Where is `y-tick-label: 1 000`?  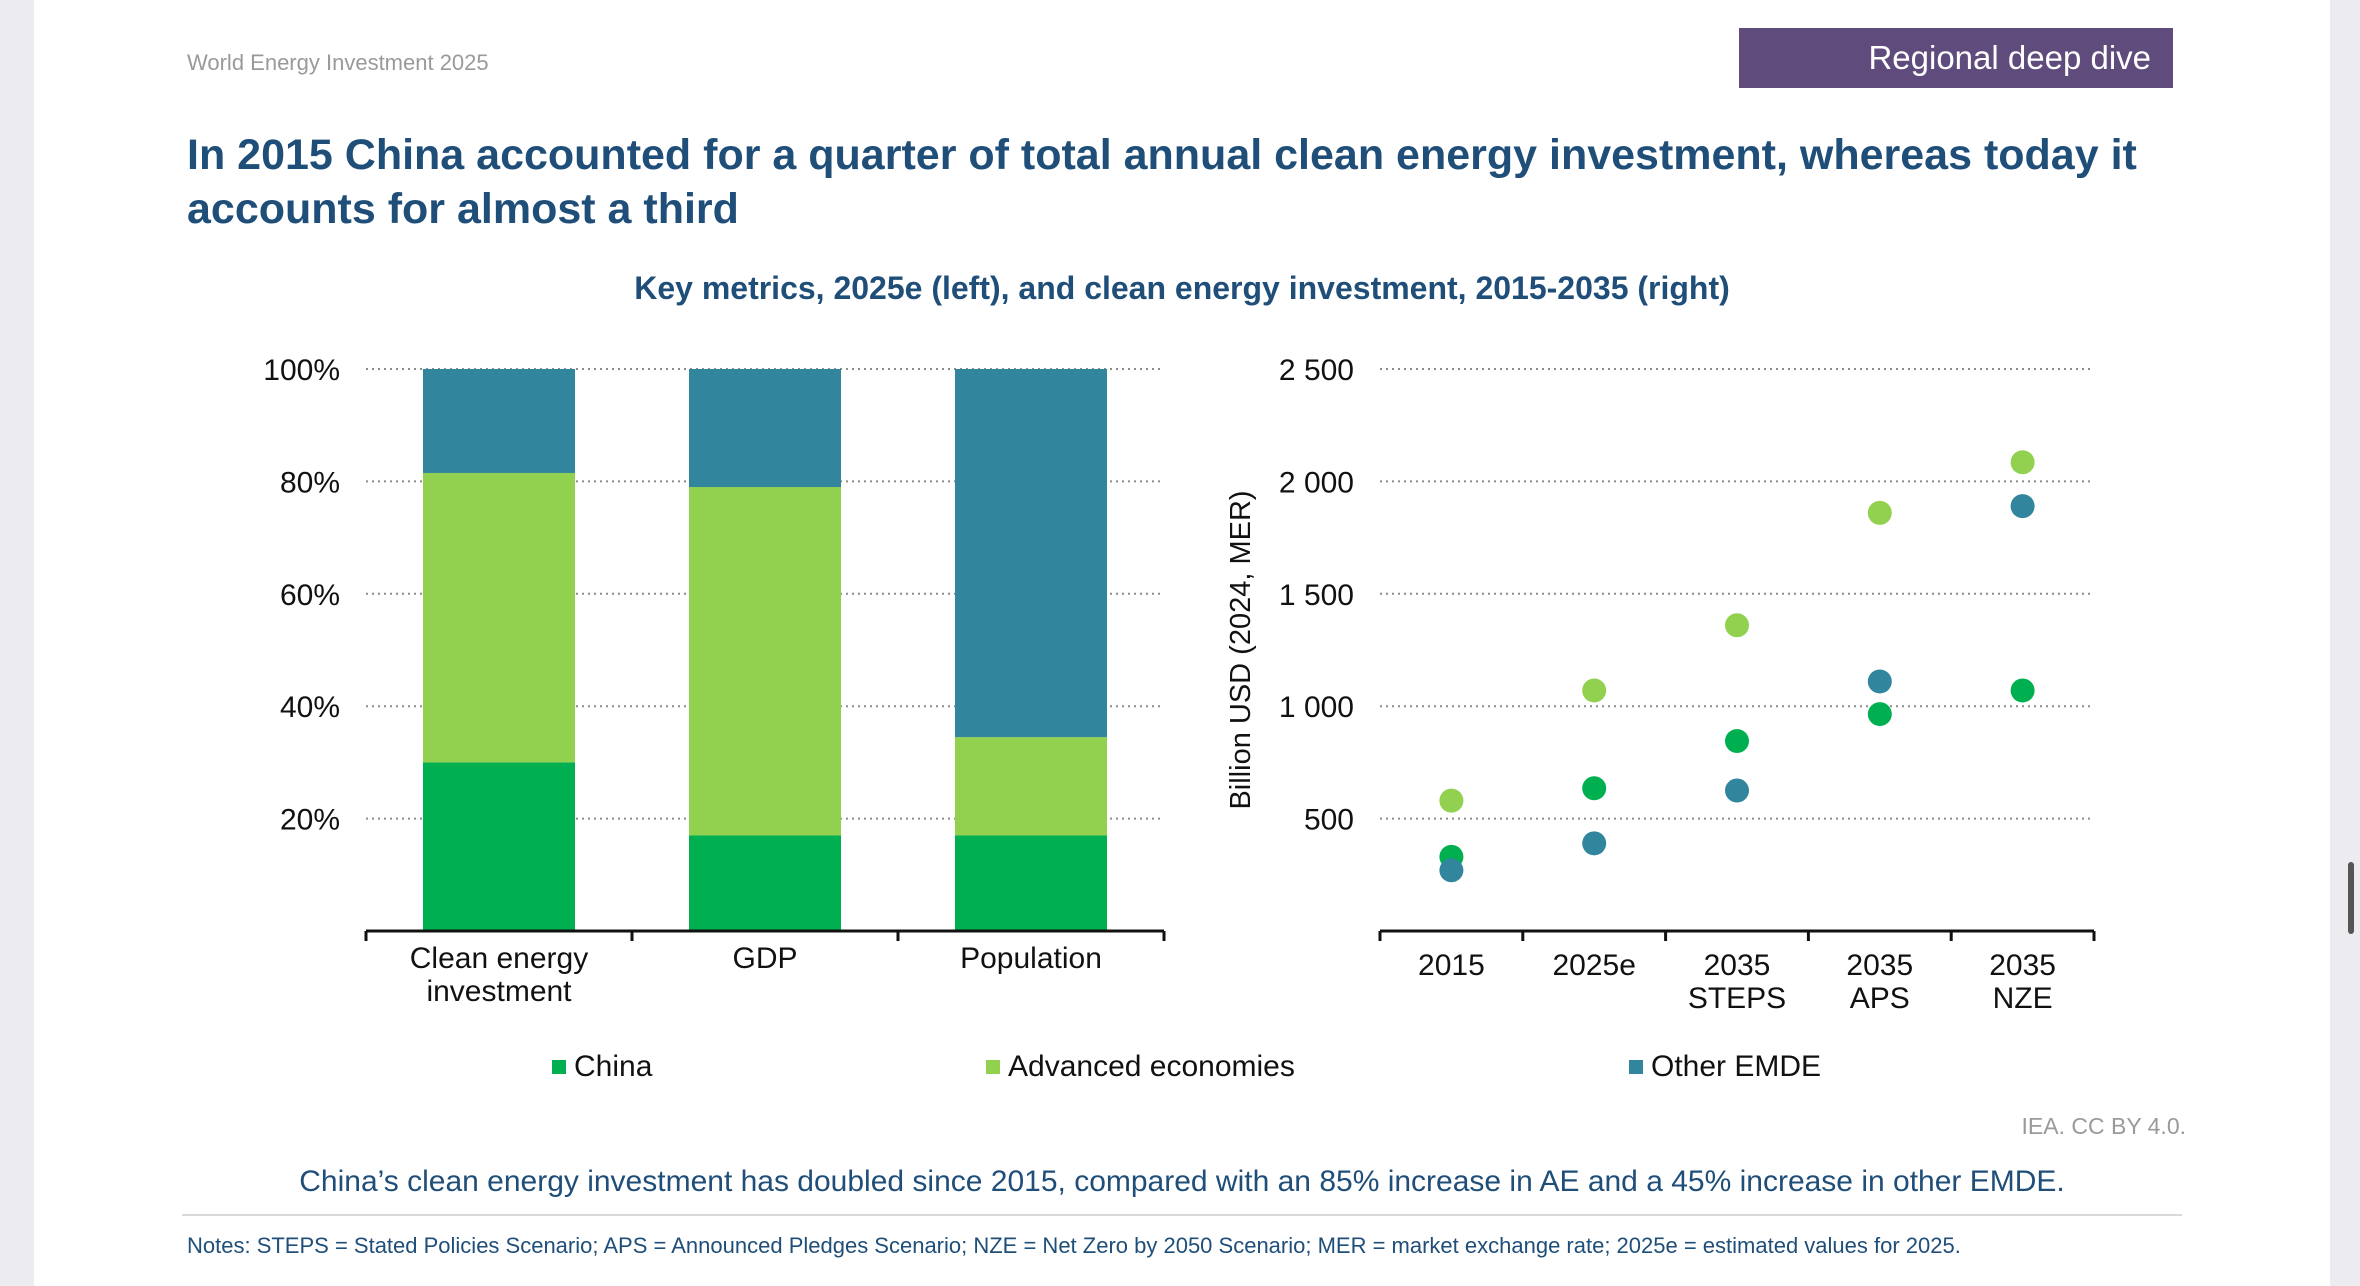 y-tick-label: 1 000 is located at coordinates (1316, 707).